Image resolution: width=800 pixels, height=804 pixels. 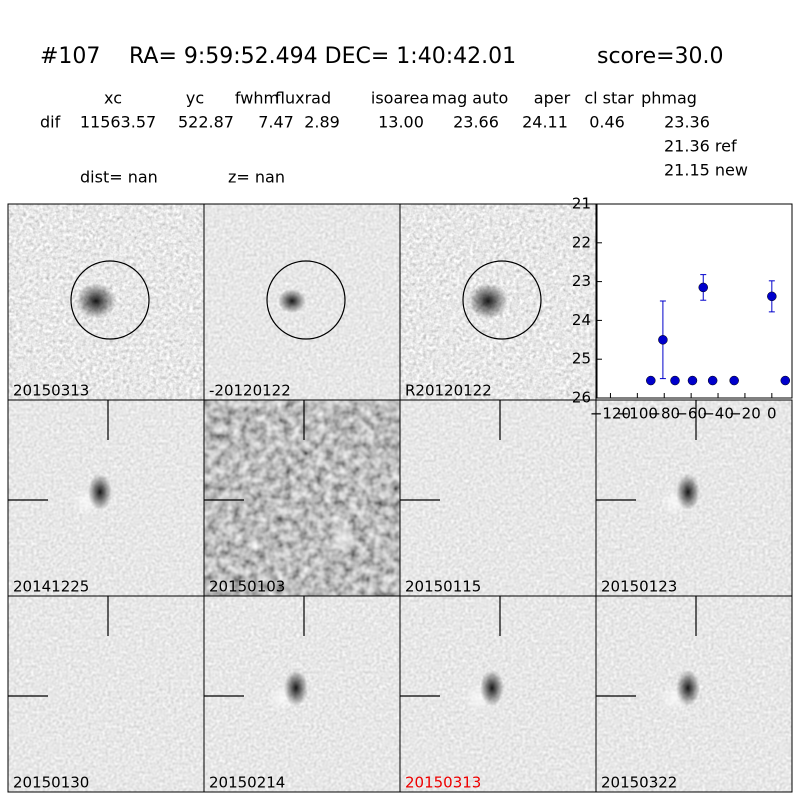 What do you see at coordinates (669, 98) in the screenshot?
I see `column-header: phmag` at bounding box center [669, 98].